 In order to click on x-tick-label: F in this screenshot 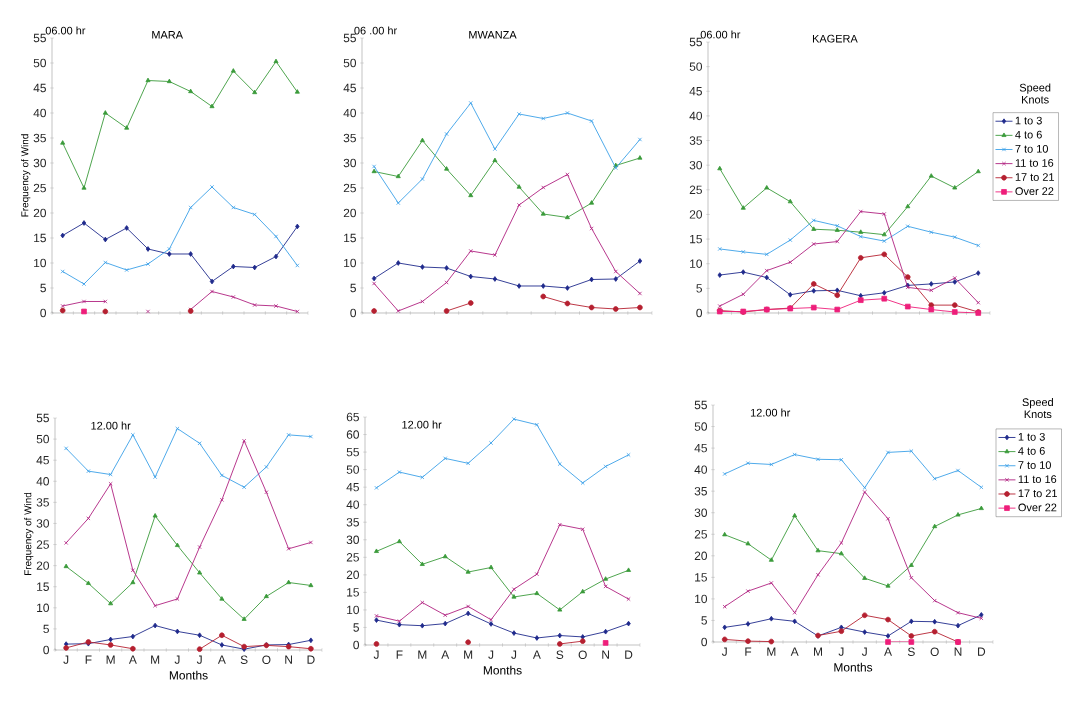, I will do `click(399, 654)`.